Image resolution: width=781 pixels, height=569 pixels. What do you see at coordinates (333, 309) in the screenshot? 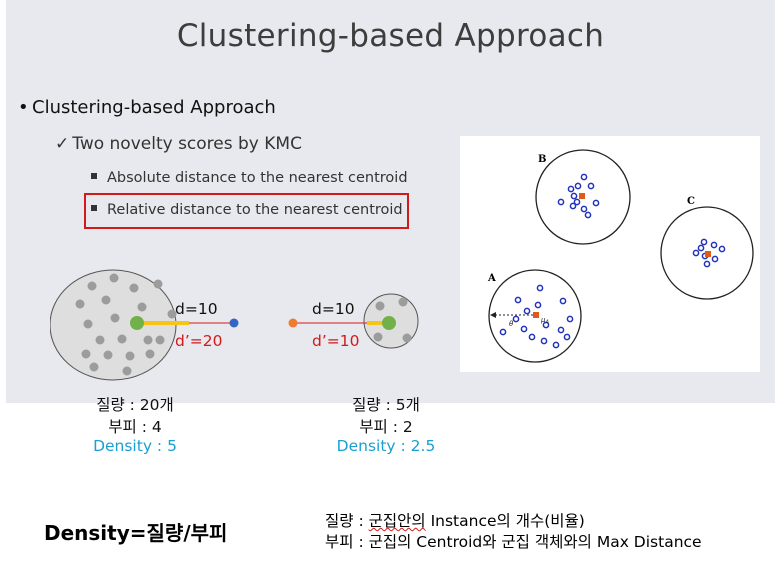
I see `right-d-label: d=10` at bounding box center [333, 309].